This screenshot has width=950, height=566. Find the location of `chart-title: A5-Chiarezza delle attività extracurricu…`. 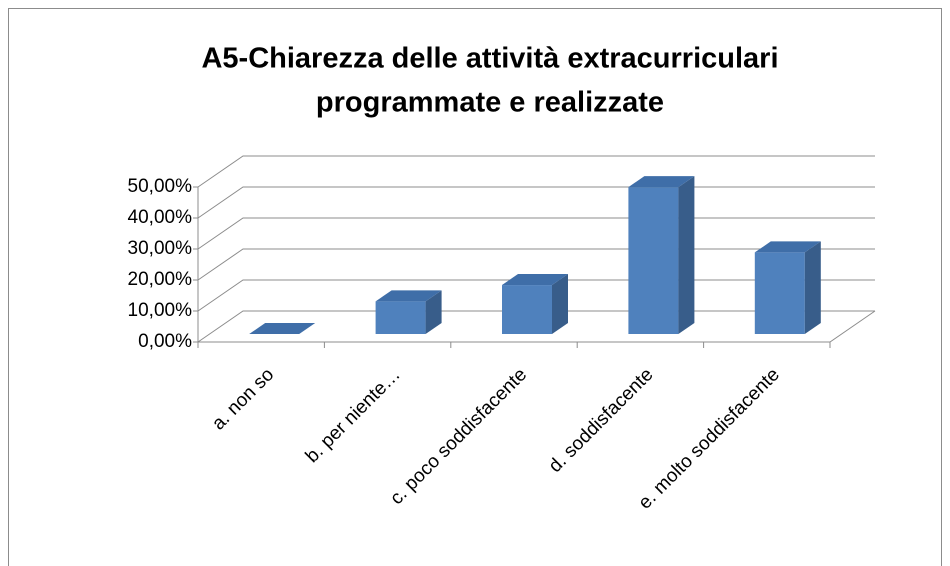

chart-title: A5-Chiarezza delle attività extracurricu… is located at coordinates (489, 59).